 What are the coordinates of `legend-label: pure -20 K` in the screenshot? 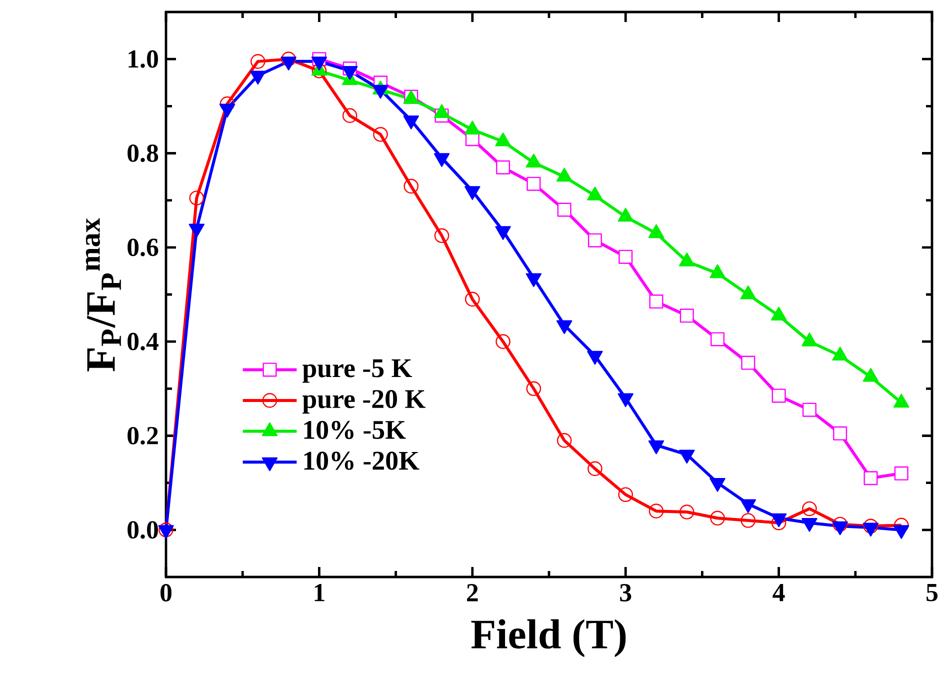 It's located at (364, 402).